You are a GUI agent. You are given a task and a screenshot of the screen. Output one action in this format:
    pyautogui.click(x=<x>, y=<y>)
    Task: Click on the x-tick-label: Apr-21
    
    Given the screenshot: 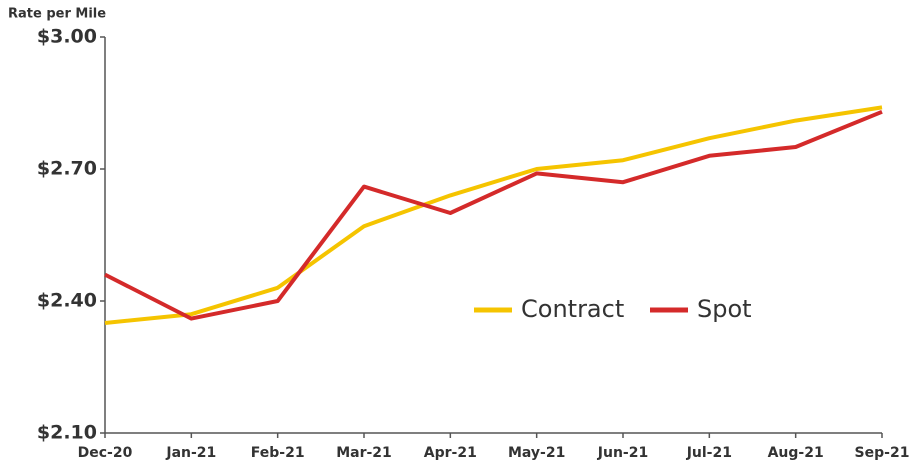 What is the action you would take?
    pyautogui.click(x=450, y=453)
    